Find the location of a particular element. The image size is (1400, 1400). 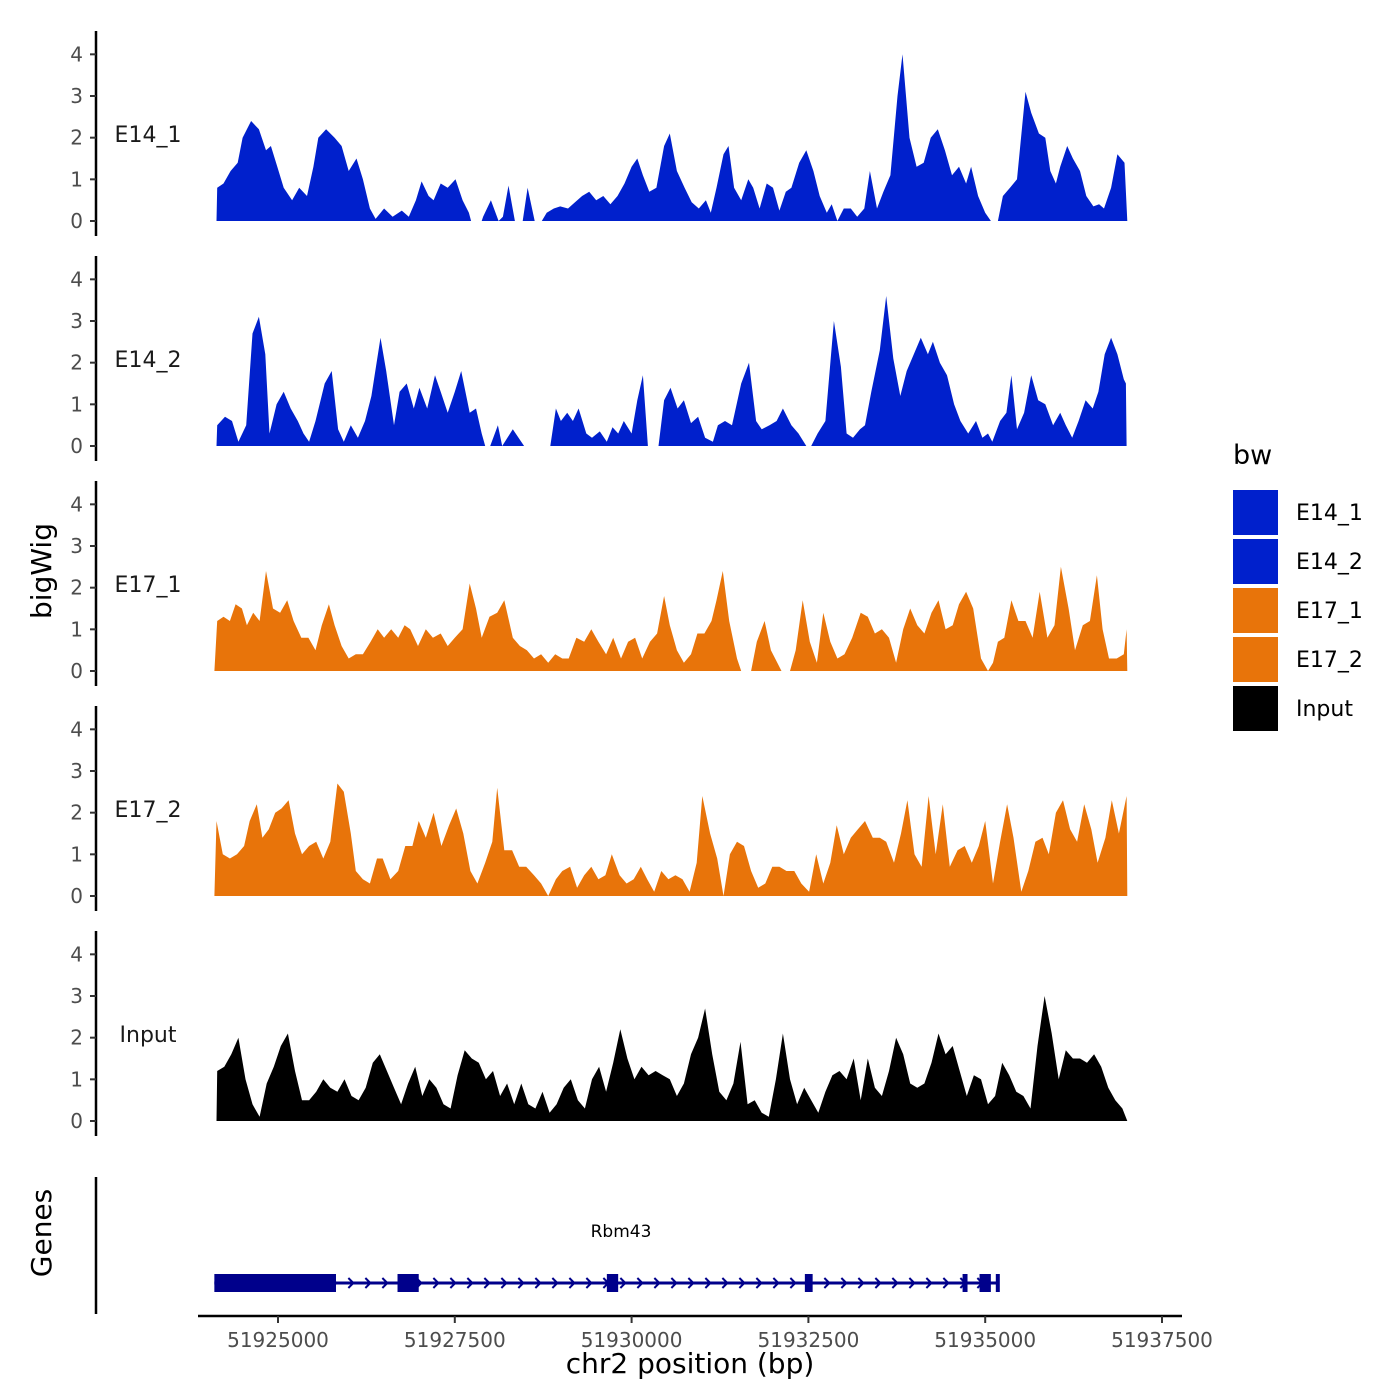

track-E17_2: 0 1 2 3 4 E17_2 is located at coordinates (599, 808).